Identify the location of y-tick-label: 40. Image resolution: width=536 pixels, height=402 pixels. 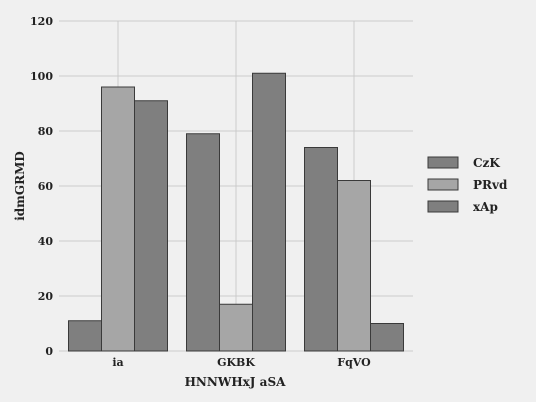
(46, 241).